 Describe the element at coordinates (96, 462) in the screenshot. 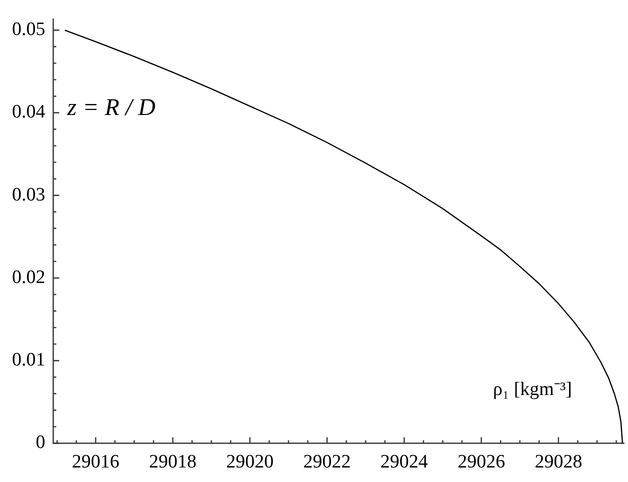

I see `x-tick-label: 29016` at that location.